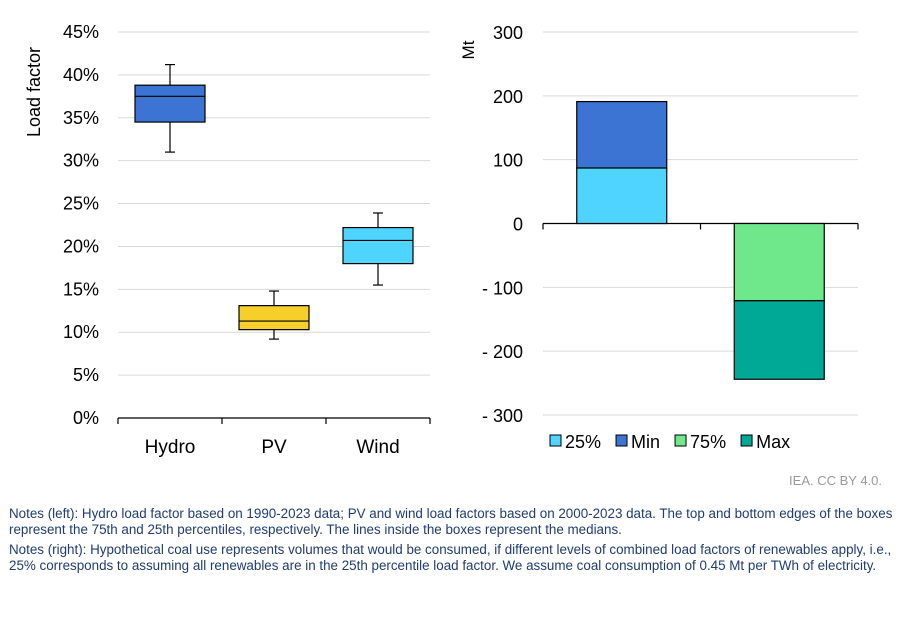 This screenshot has width=920, height=631. I want to click on y-tick-label: 30%, so click(81, 161).